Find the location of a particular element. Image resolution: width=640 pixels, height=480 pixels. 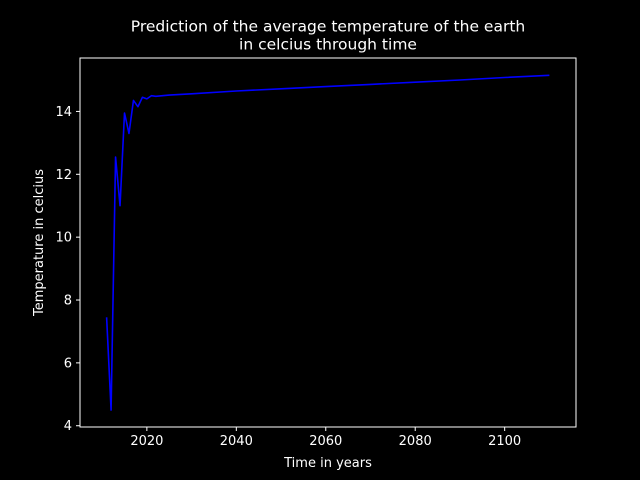

x-axis-label: Time in years is located at coordinates (327, 463).